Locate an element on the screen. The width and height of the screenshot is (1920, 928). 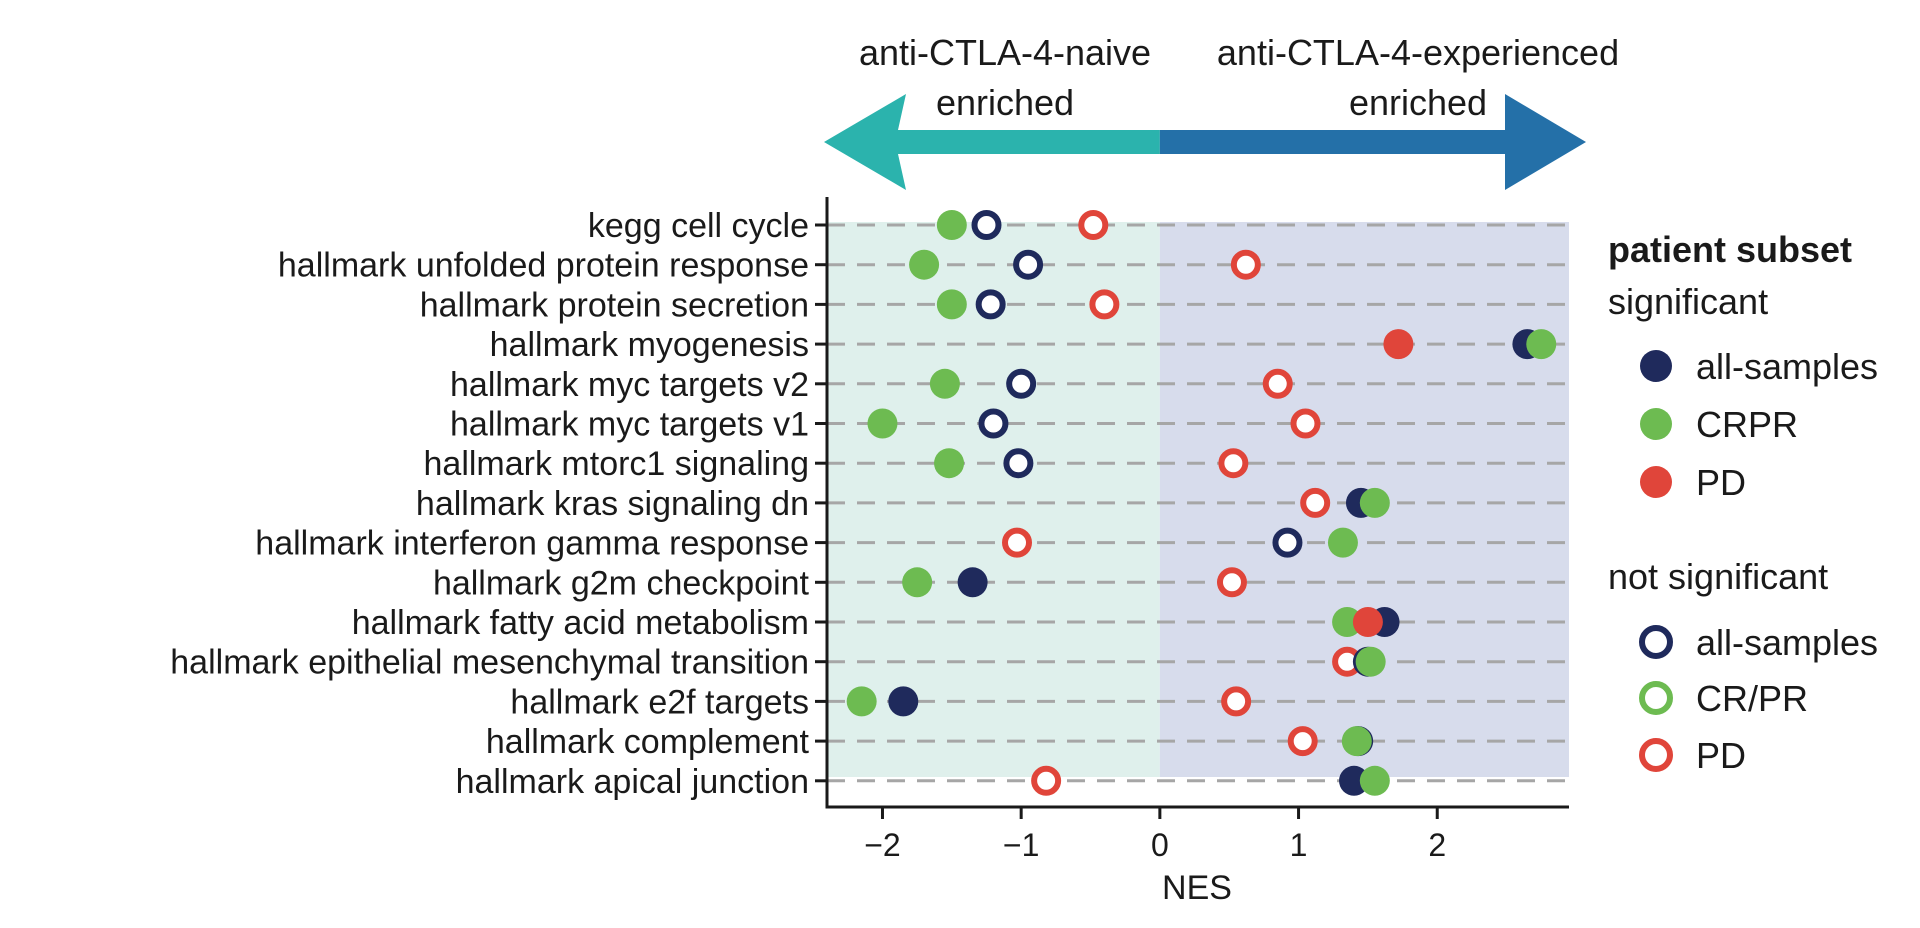
row-label: hallmark mtorc1 signaling is located at coordinates (617, 464).